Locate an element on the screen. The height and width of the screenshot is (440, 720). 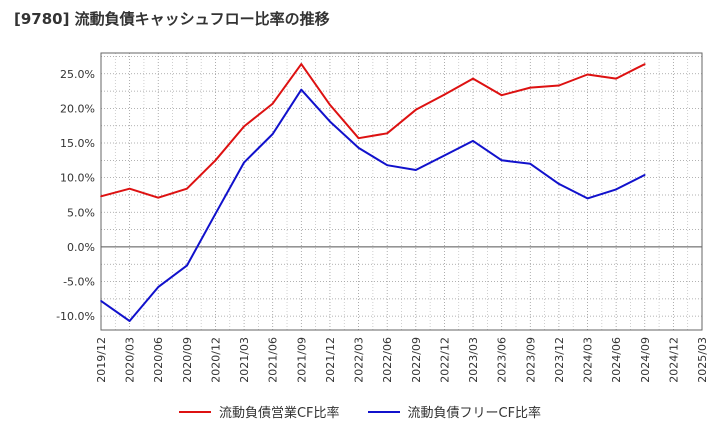
x-tick-label: 2023/06 is located at coordinates (502, 360).